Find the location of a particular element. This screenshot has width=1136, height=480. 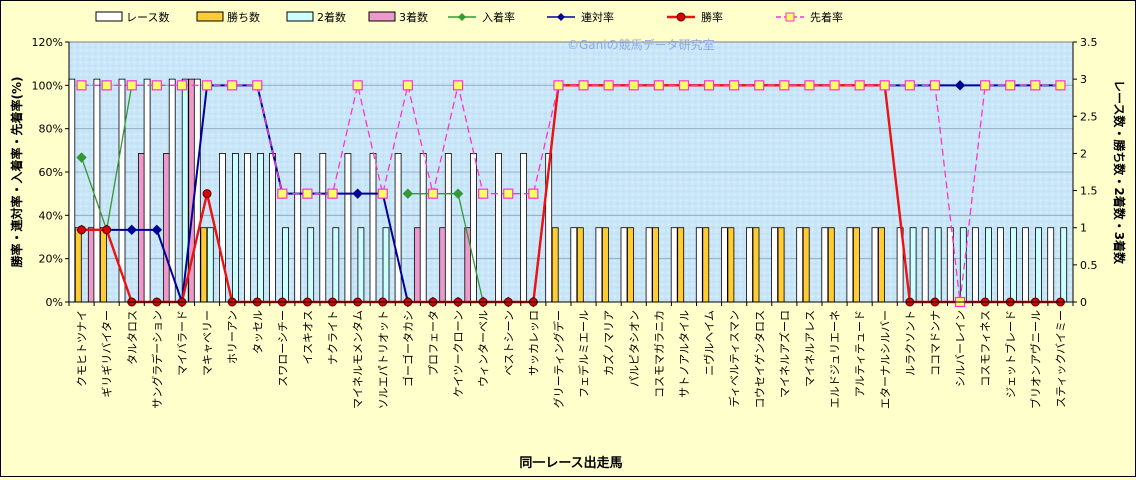

legend-label: 3着数 is located at coordinates (413, 17).